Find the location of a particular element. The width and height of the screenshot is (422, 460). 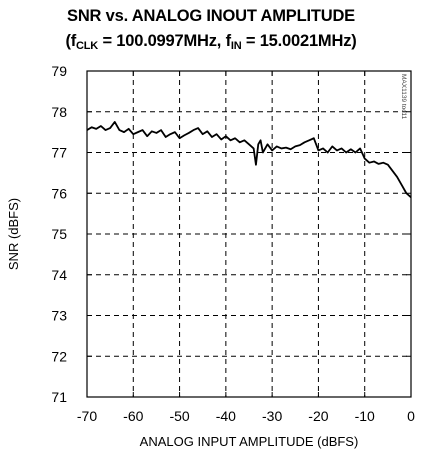

y-tick-labels: 71 72 73 74 75 76 77 78 79 is located at coordinates (59, 234).